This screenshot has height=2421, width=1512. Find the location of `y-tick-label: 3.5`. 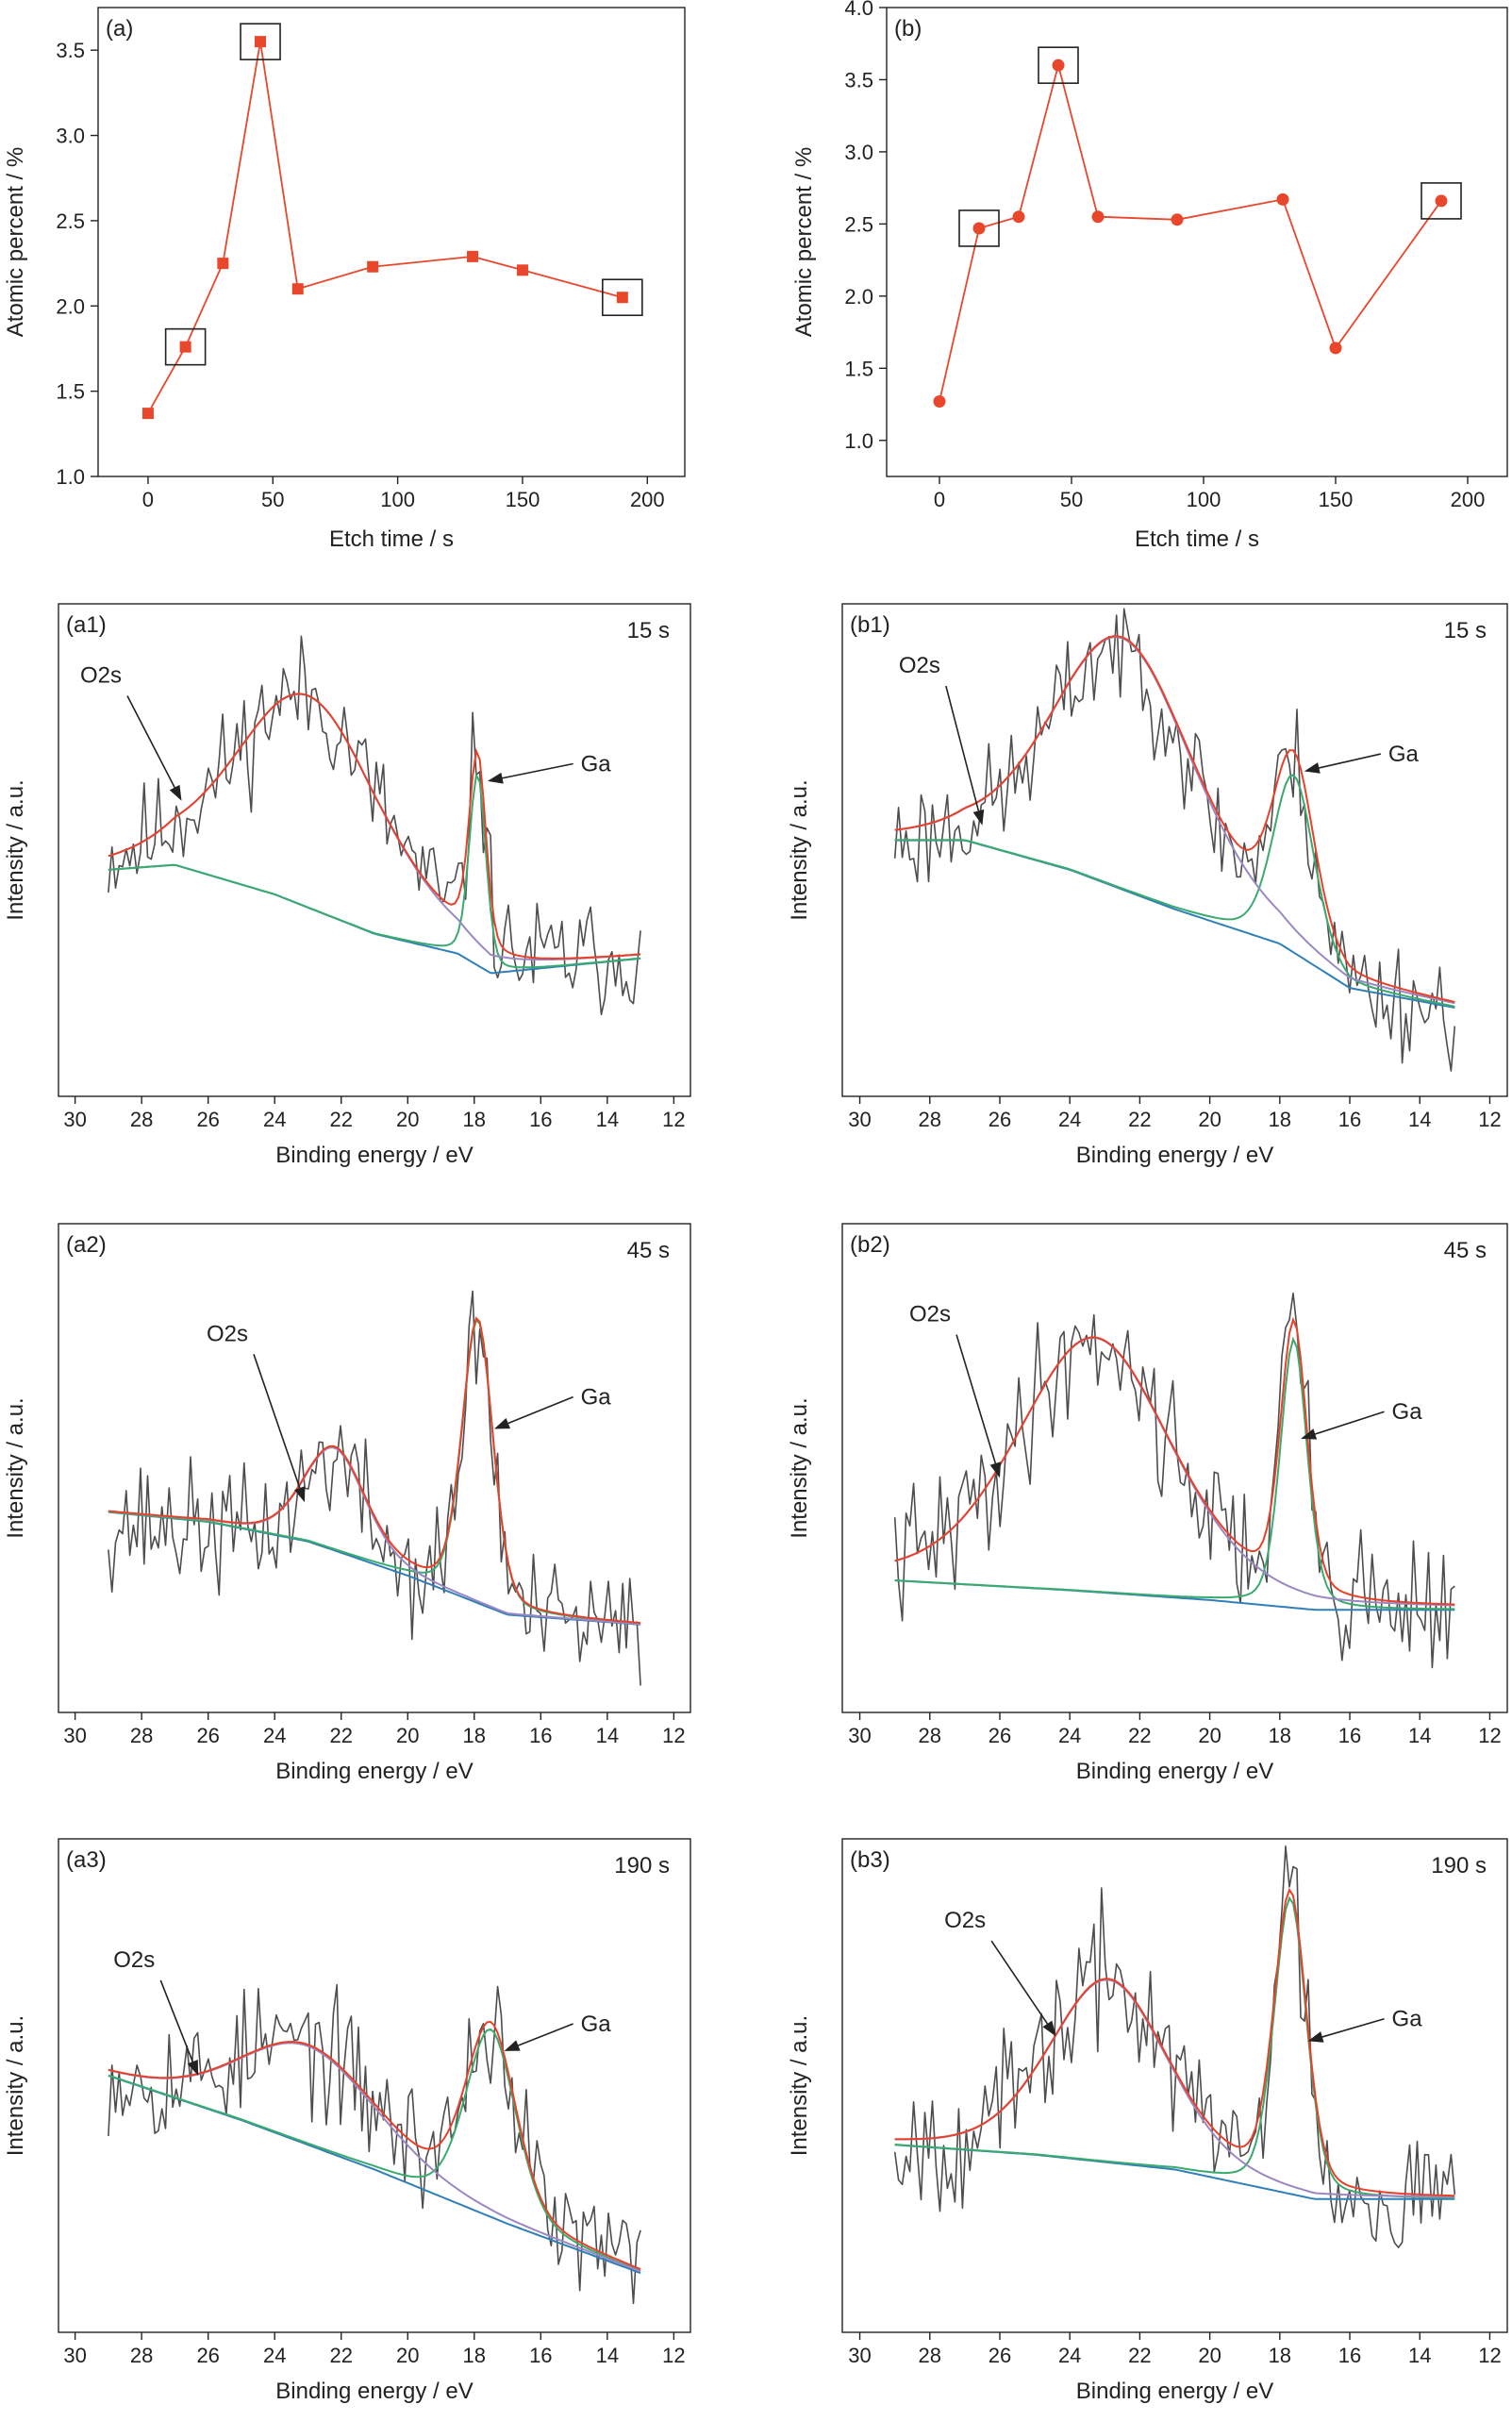

y-tick-label: 3.5 is located at coordinates (70, 50).